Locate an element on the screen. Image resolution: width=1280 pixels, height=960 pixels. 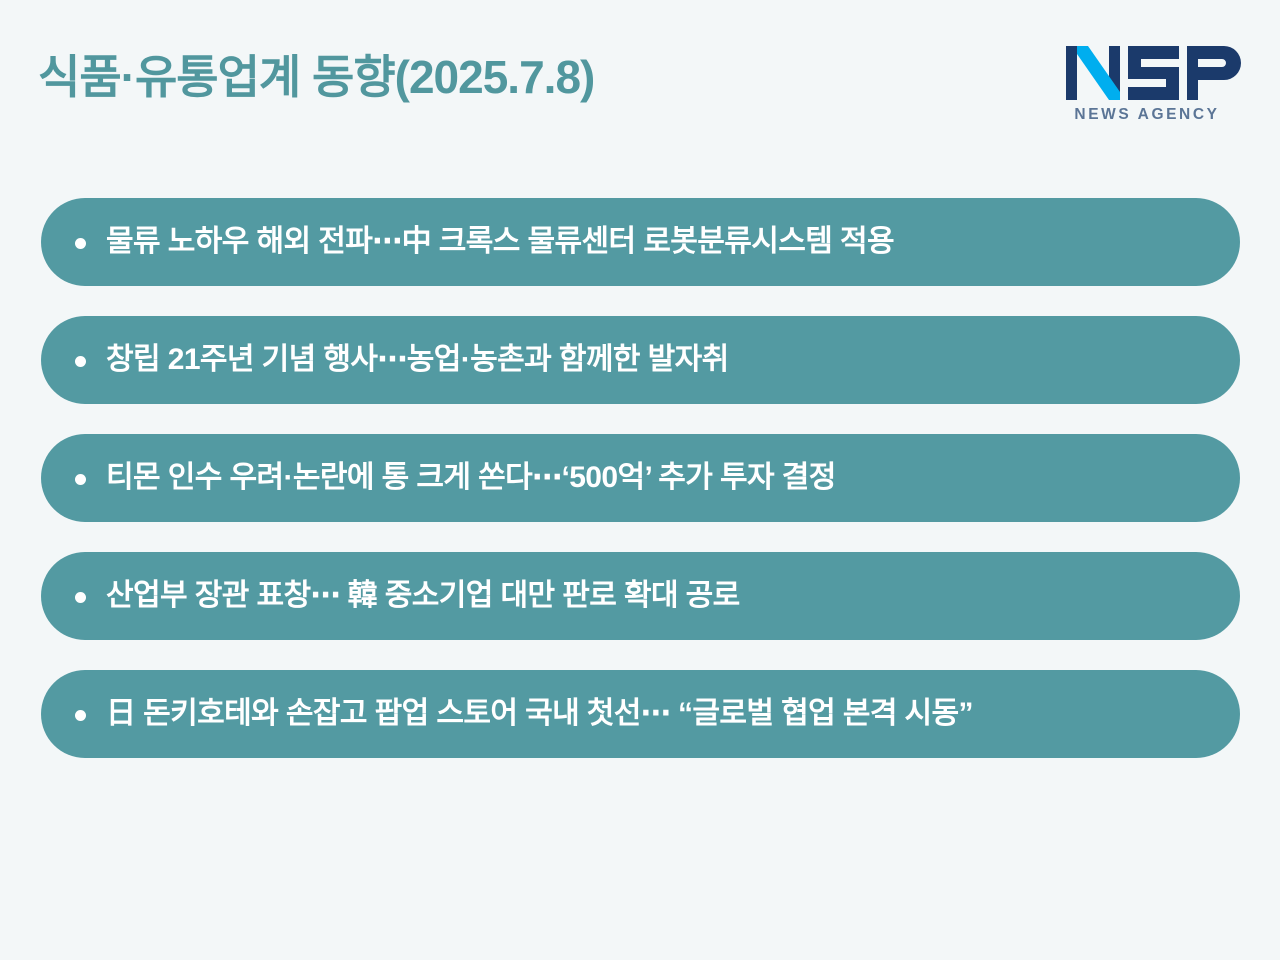
headline-text: 창립 21주년 기념 행사⋯농업·농촌과 함께한 발자취 is located at coordinates (417, 359).